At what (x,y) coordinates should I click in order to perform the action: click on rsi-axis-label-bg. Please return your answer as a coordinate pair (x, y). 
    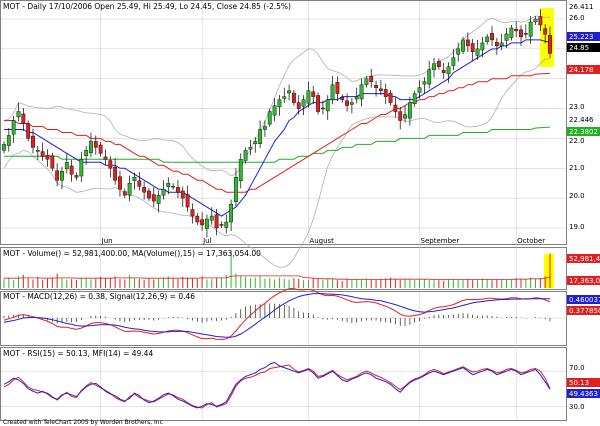
    Looking at the image, I should click on (583, 393).